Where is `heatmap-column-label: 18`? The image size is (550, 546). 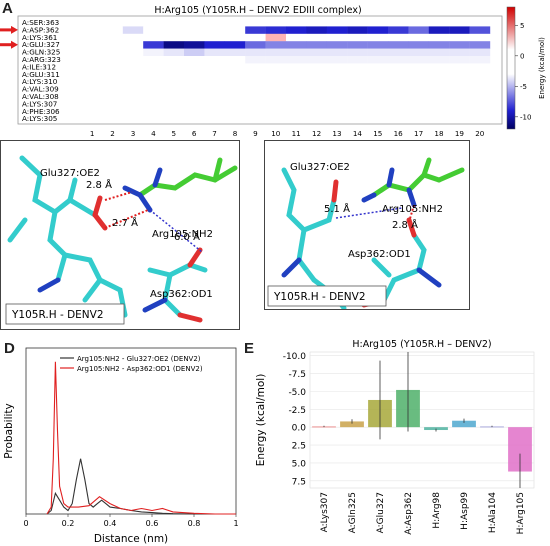 heatmap-column-label: 18 is located at coordinates (439, 133).